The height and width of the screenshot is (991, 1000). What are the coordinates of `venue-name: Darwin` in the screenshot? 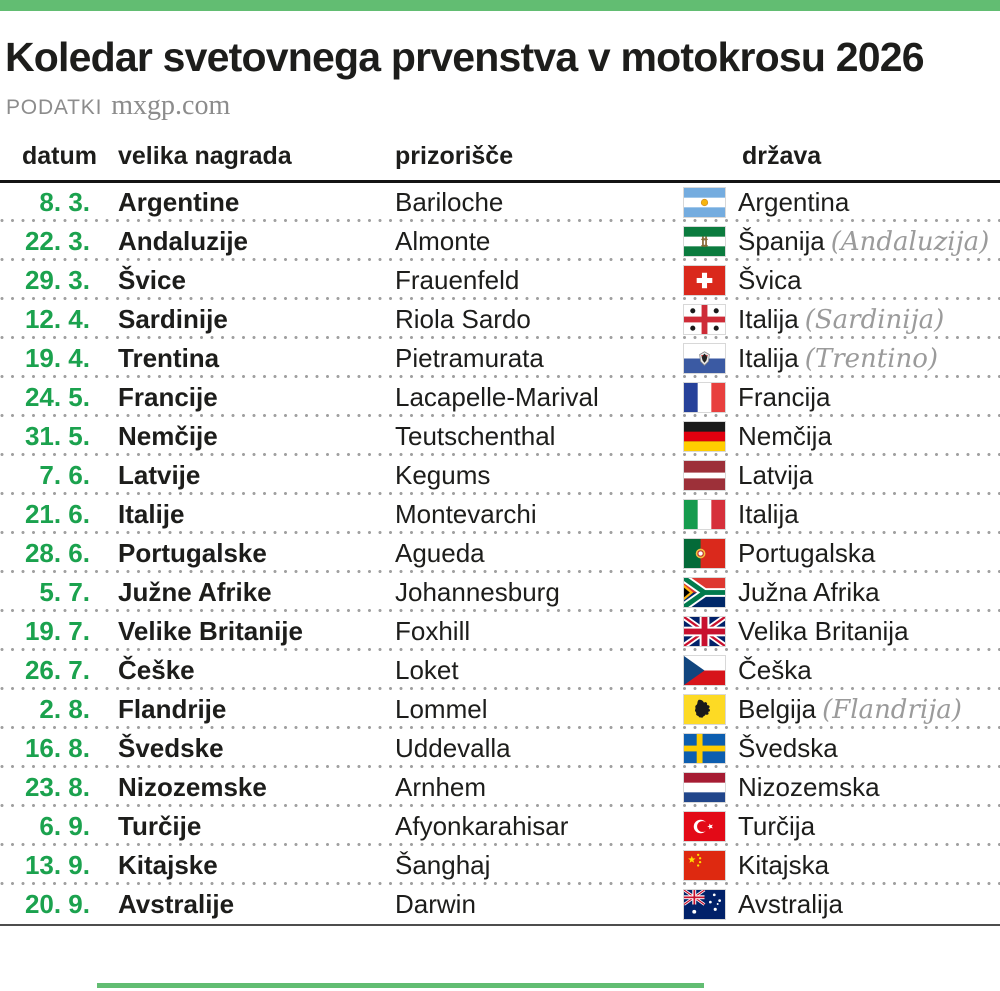 It's located at (435, 904).